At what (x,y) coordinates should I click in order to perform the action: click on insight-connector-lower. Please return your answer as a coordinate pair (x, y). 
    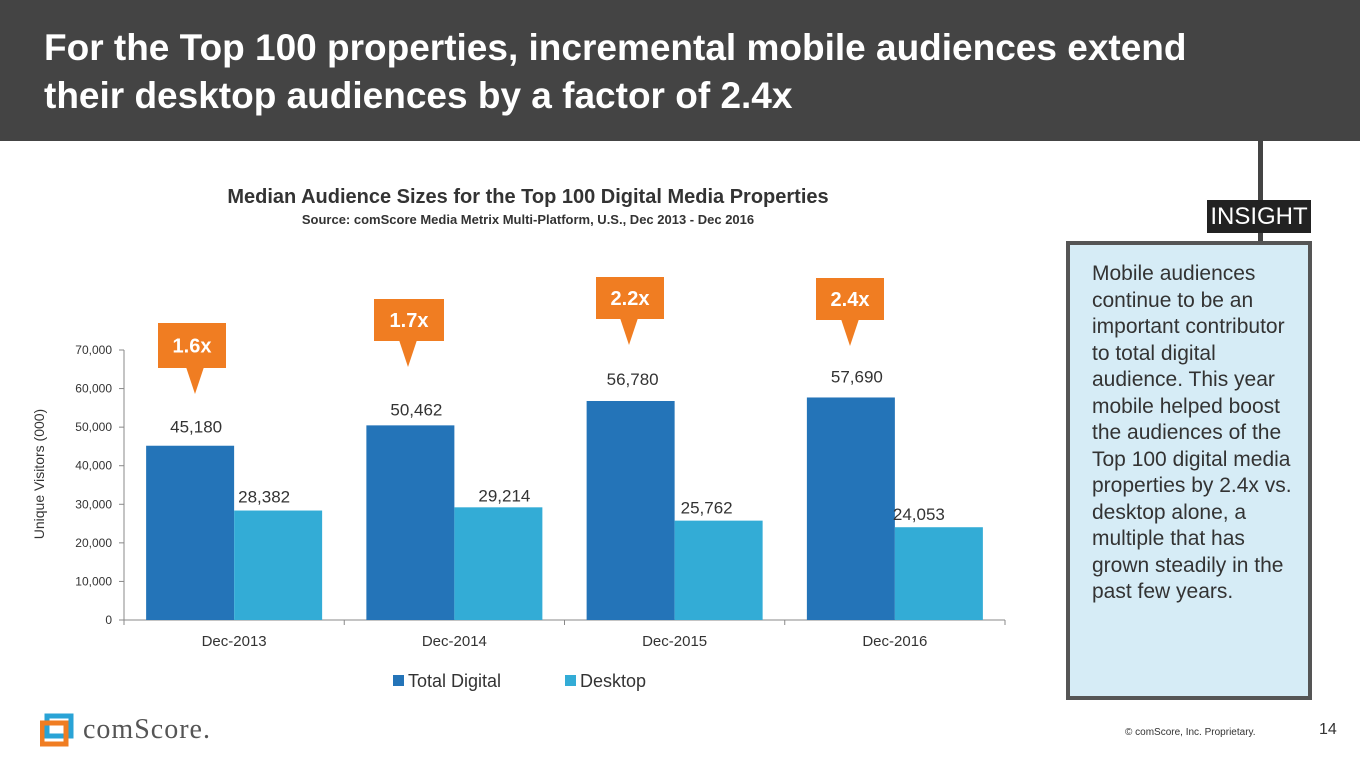
    Looking at the image, I should click on (1260, 238).